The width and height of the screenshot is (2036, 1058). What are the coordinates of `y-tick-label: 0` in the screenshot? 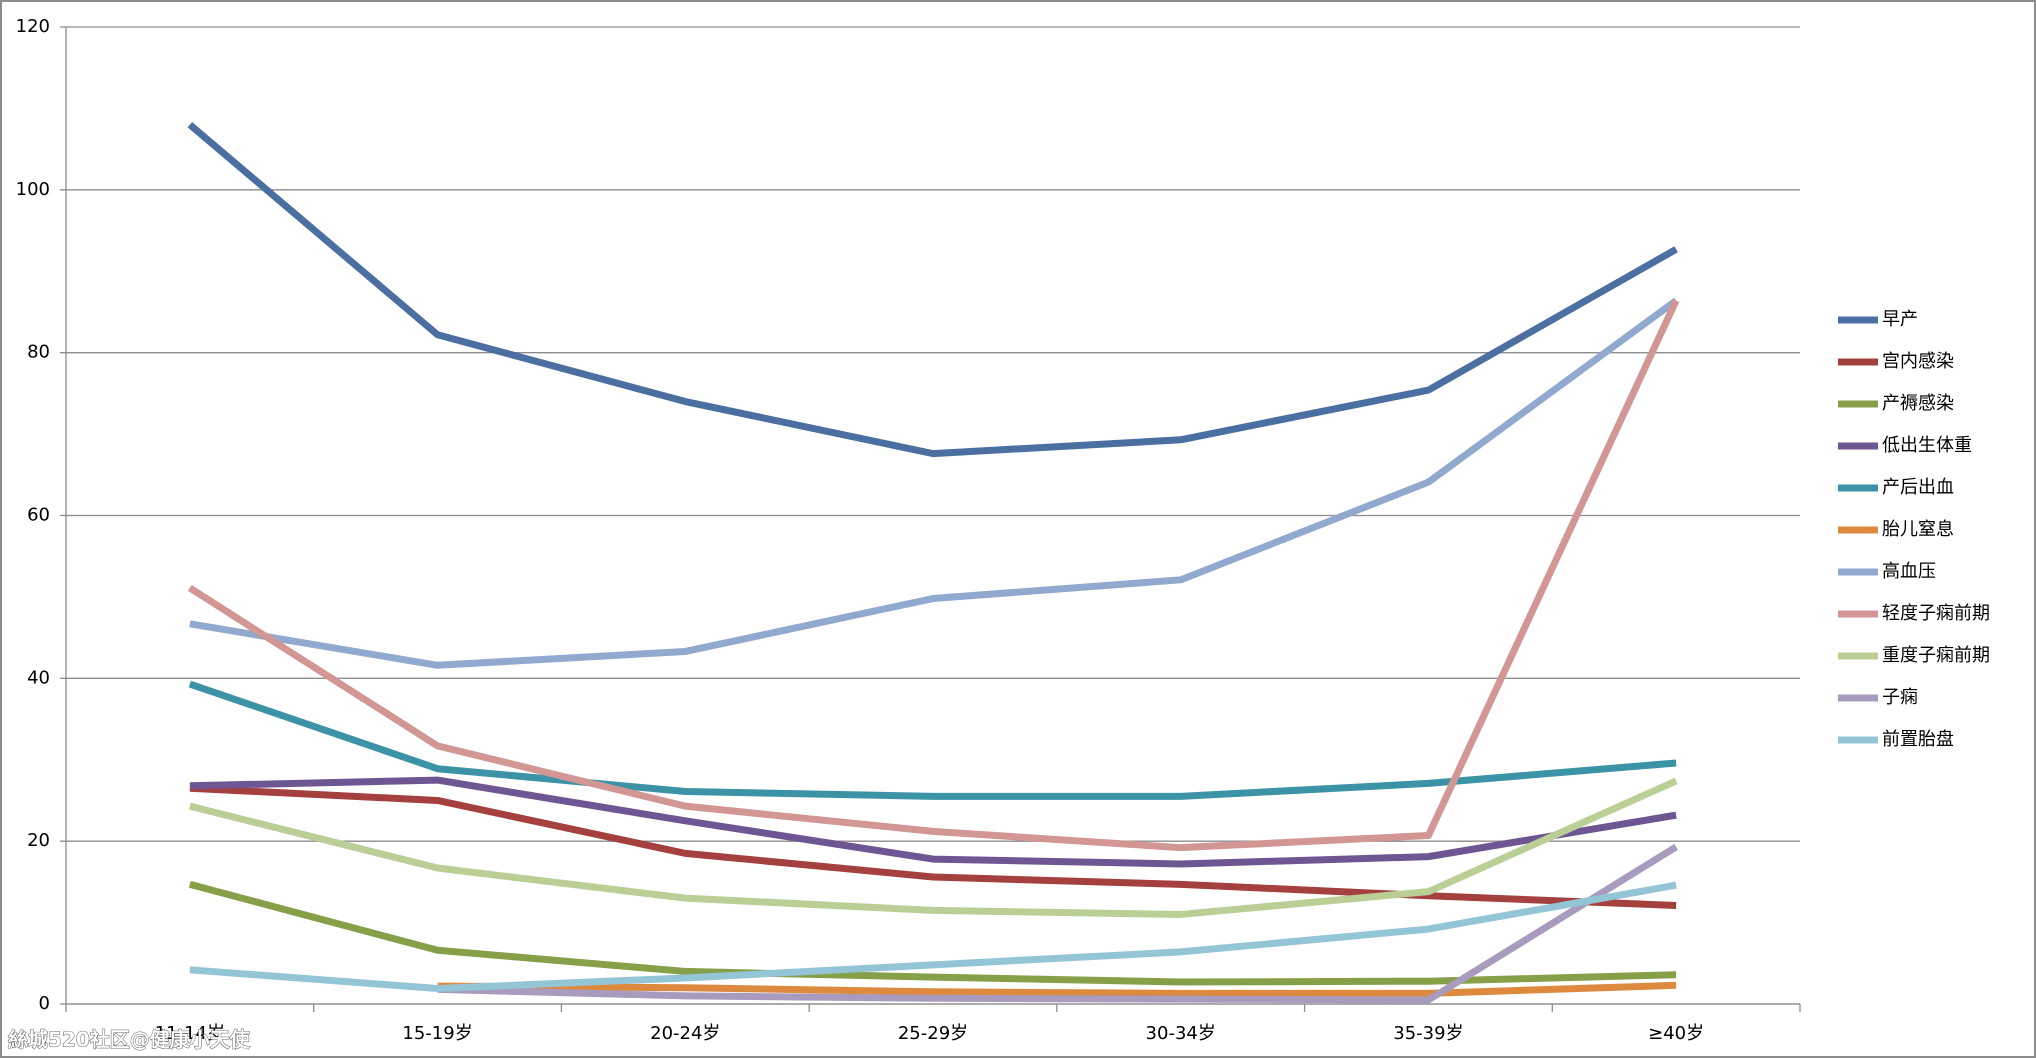 It's located at (44, 1003).